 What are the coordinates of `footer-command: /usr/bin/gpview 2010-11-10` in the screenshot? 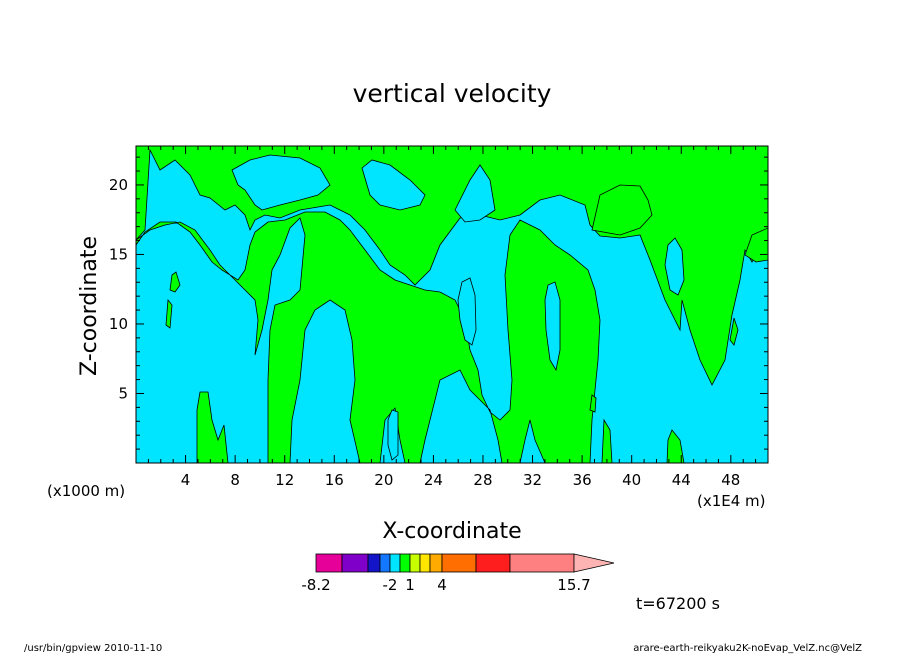 It's located at (93, 648).